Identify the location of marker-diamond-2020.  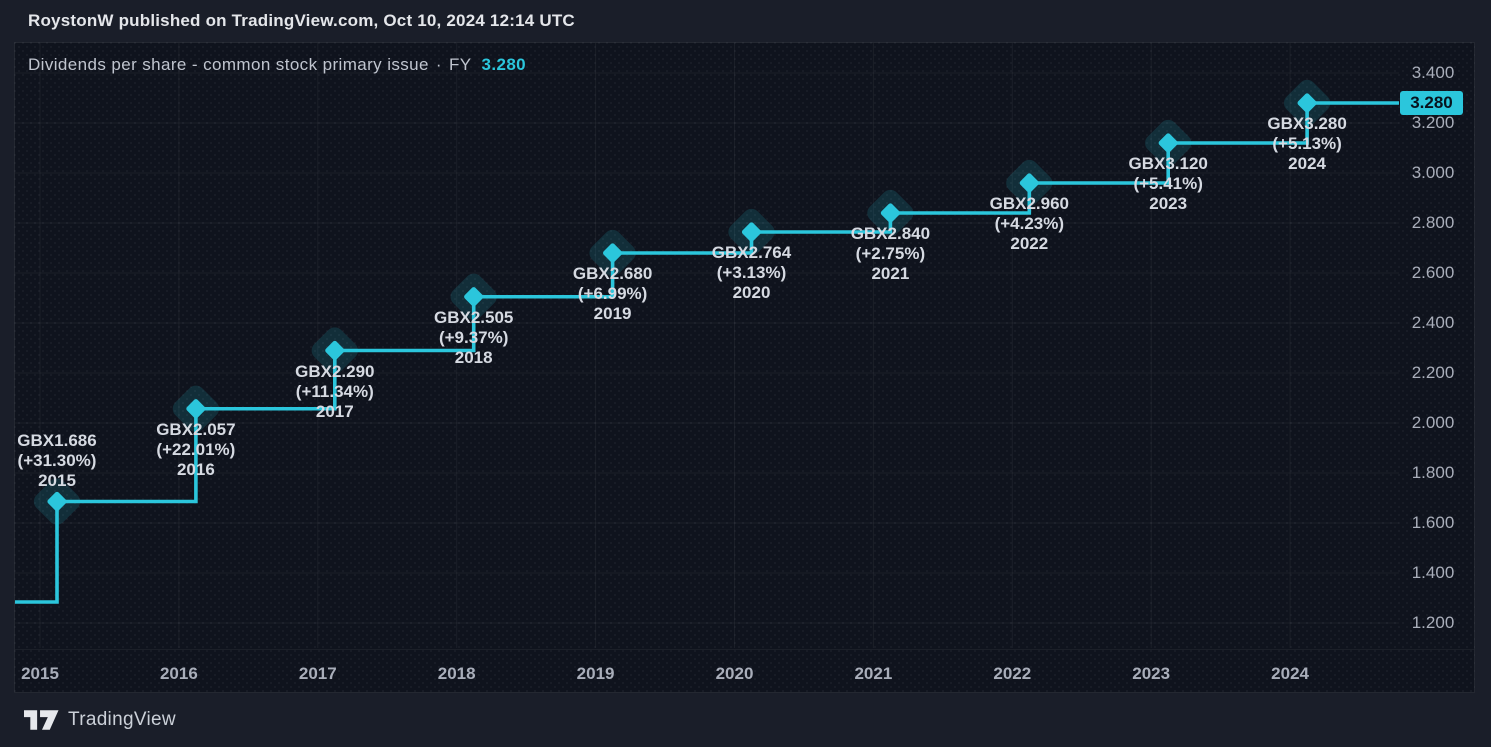
(751, 232).